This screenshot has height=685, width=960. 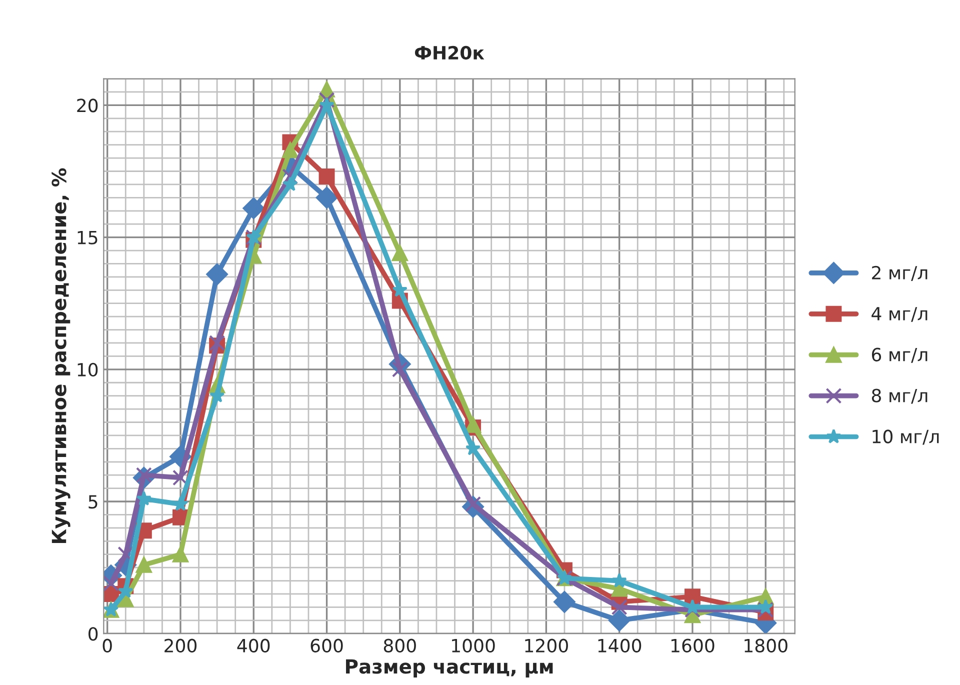 What do you see at coordinates (326, 645) in the screenshot?
I see `x-tick-label: 600` at bounding box center [326, 645].